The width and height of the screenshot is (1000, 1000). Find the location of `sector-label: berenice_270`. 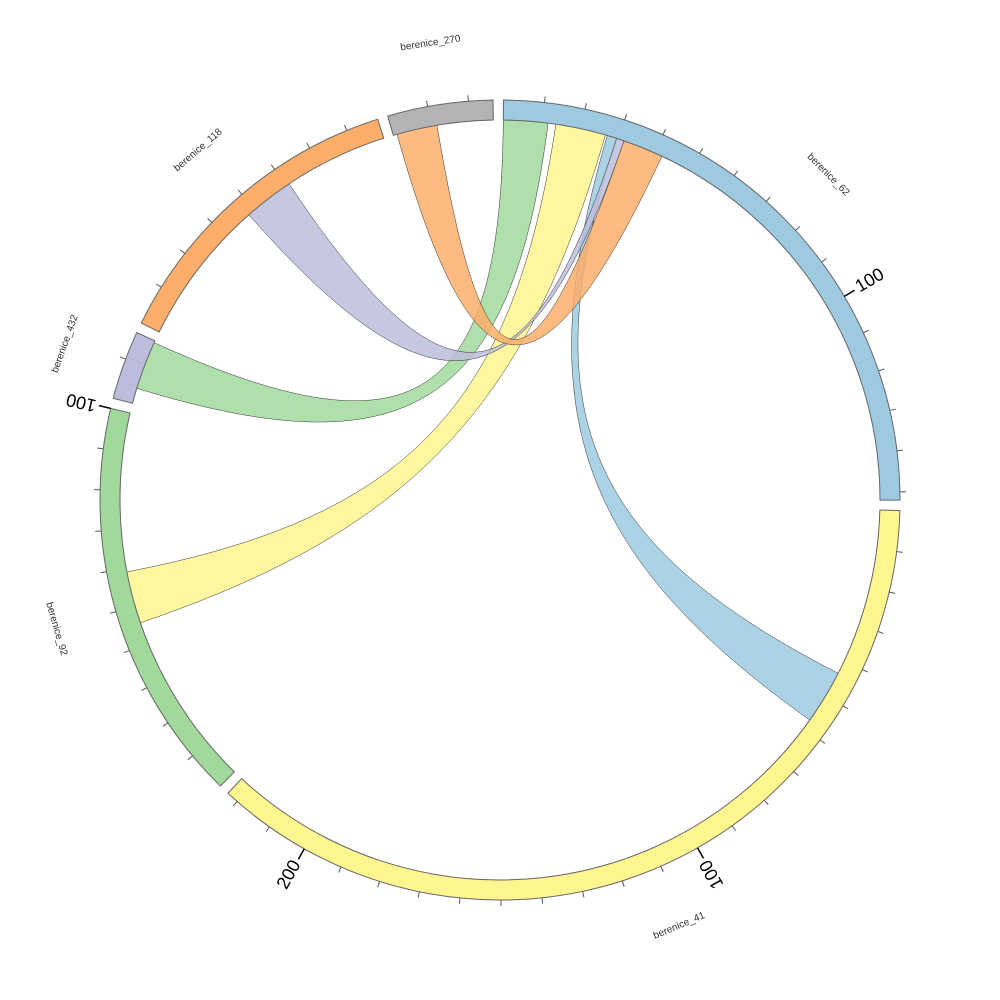

sector-label: berenice_270 is located at coordinates (431, 43).